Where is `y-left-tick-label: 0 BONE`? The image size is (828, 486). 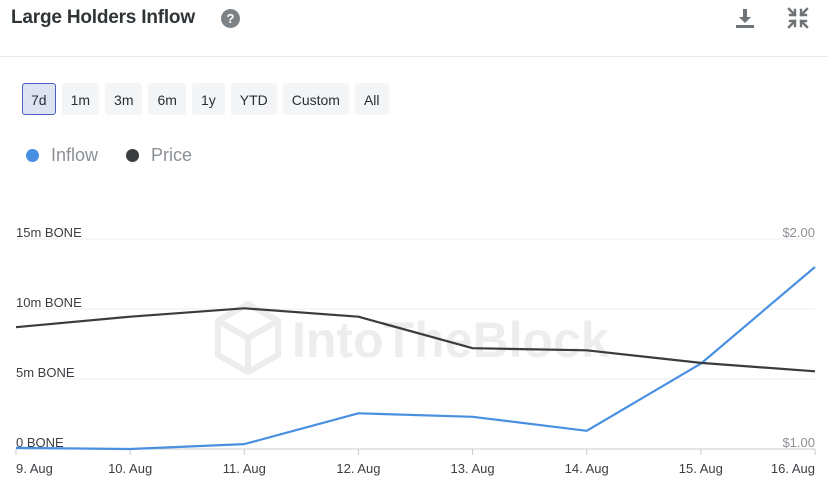 y-left-tick-label: 0 BONE is located at coordinates (40, 442).